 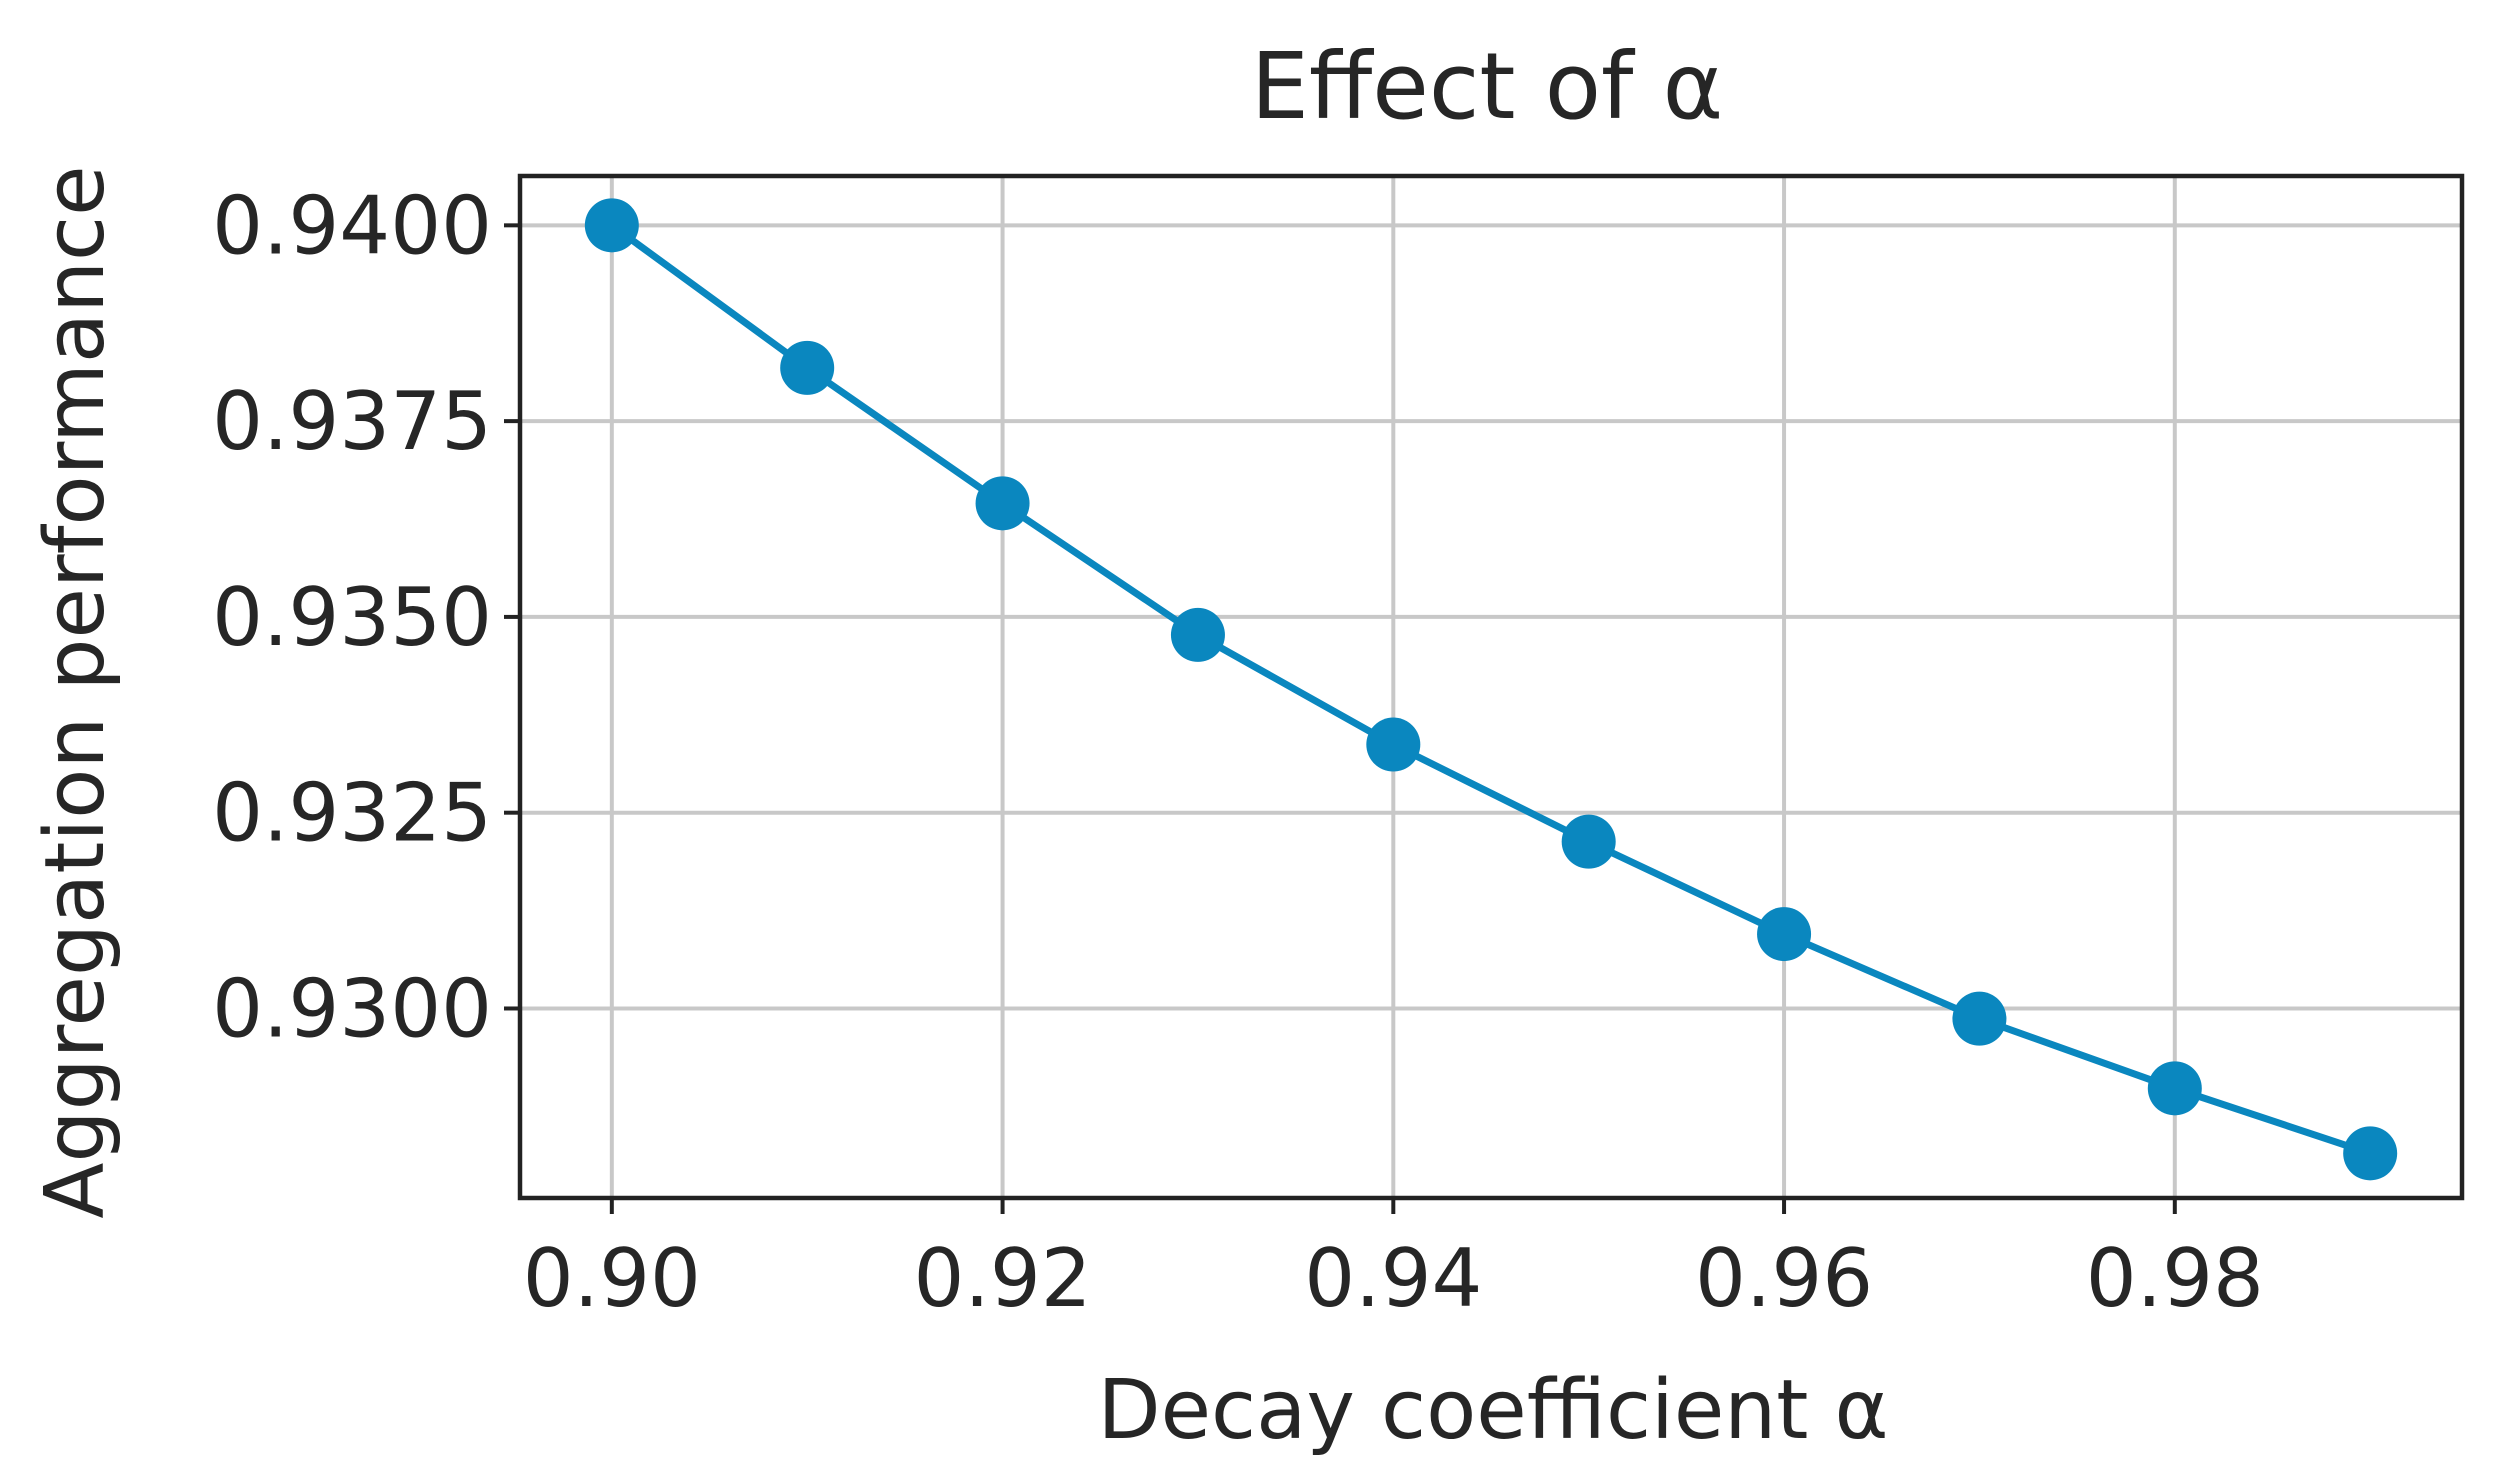 What do you see at coordinates (1487, 86) in the screenshot?
I see `chart-title: Effect of α` at bounding box center [1487, 86].